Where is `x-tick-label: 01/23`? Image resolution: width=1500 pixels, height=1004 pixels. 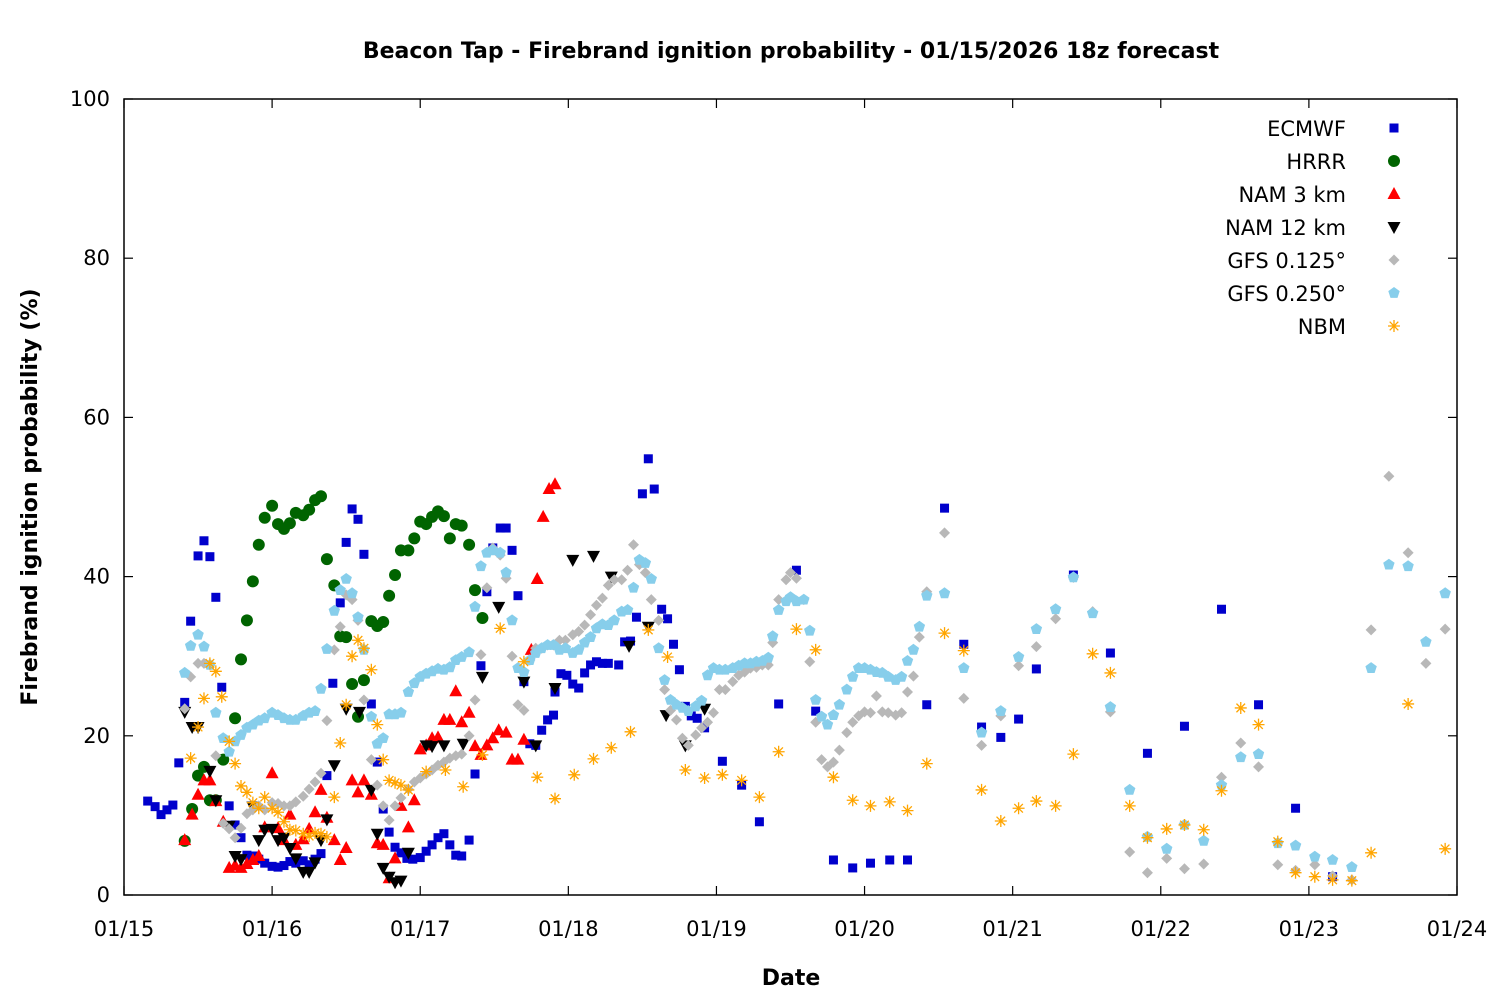 x-tick-label: 01/23 is located at coordinates (1309, 929).